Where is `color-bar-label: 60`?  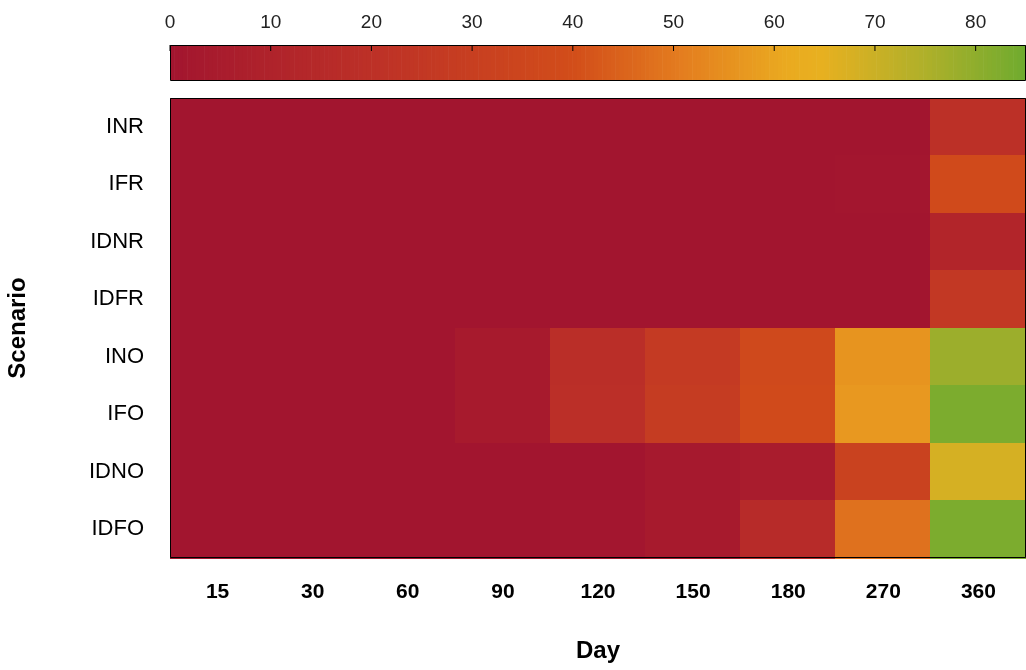 color-bar-label: 60 is located at coordinates (774, 21).